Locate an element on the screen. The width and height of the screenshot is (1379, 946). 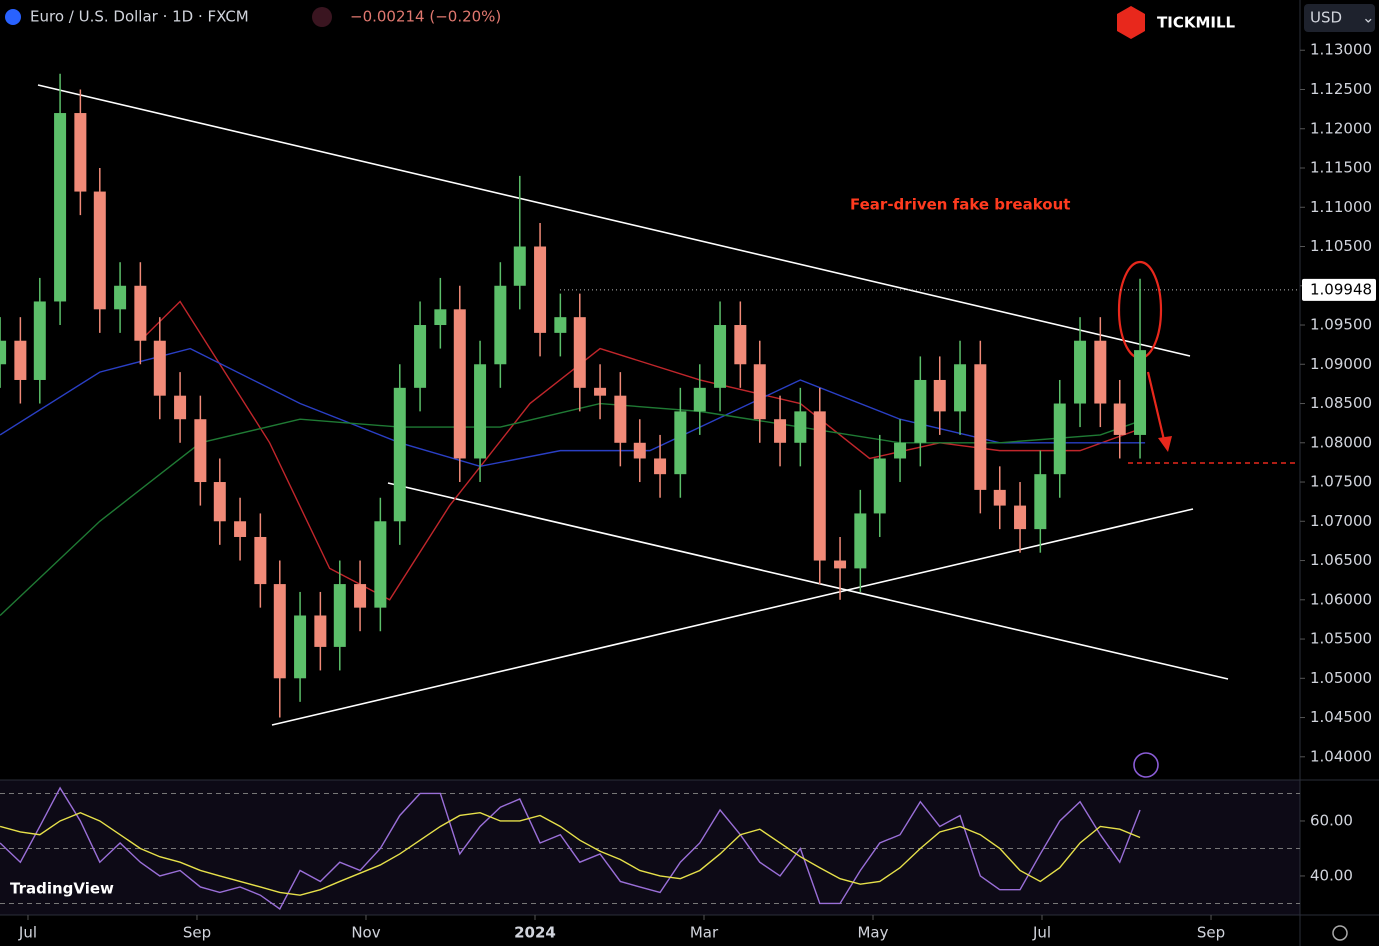
y-tick-label: 1.08500 is located at coordinates (1341, 403).